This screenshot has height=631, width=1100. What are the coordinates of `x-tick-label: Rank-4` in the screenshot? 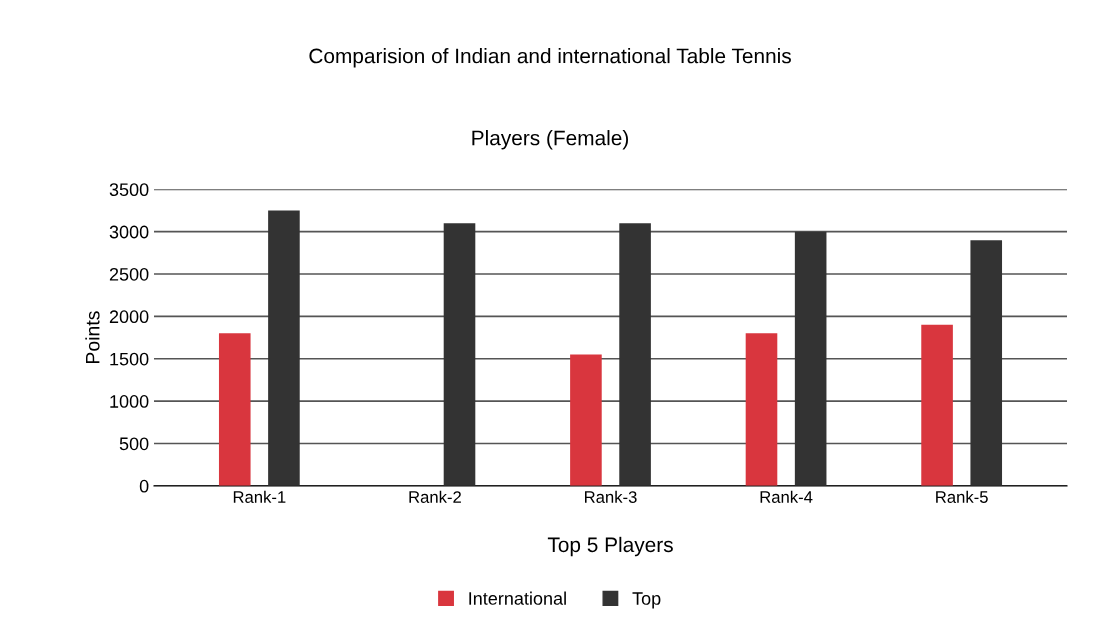 It's located at (786, 496).